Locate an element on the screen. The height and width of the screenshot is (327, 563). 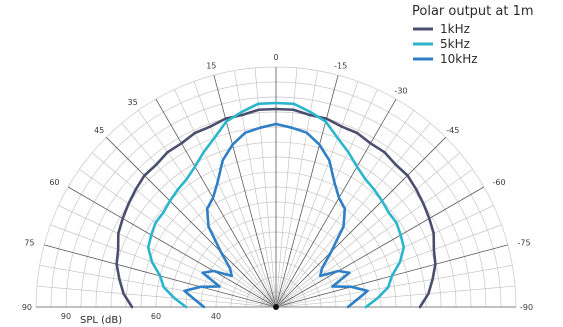
angle-tick-label-9: -45 is located at coordinates (452, 130).